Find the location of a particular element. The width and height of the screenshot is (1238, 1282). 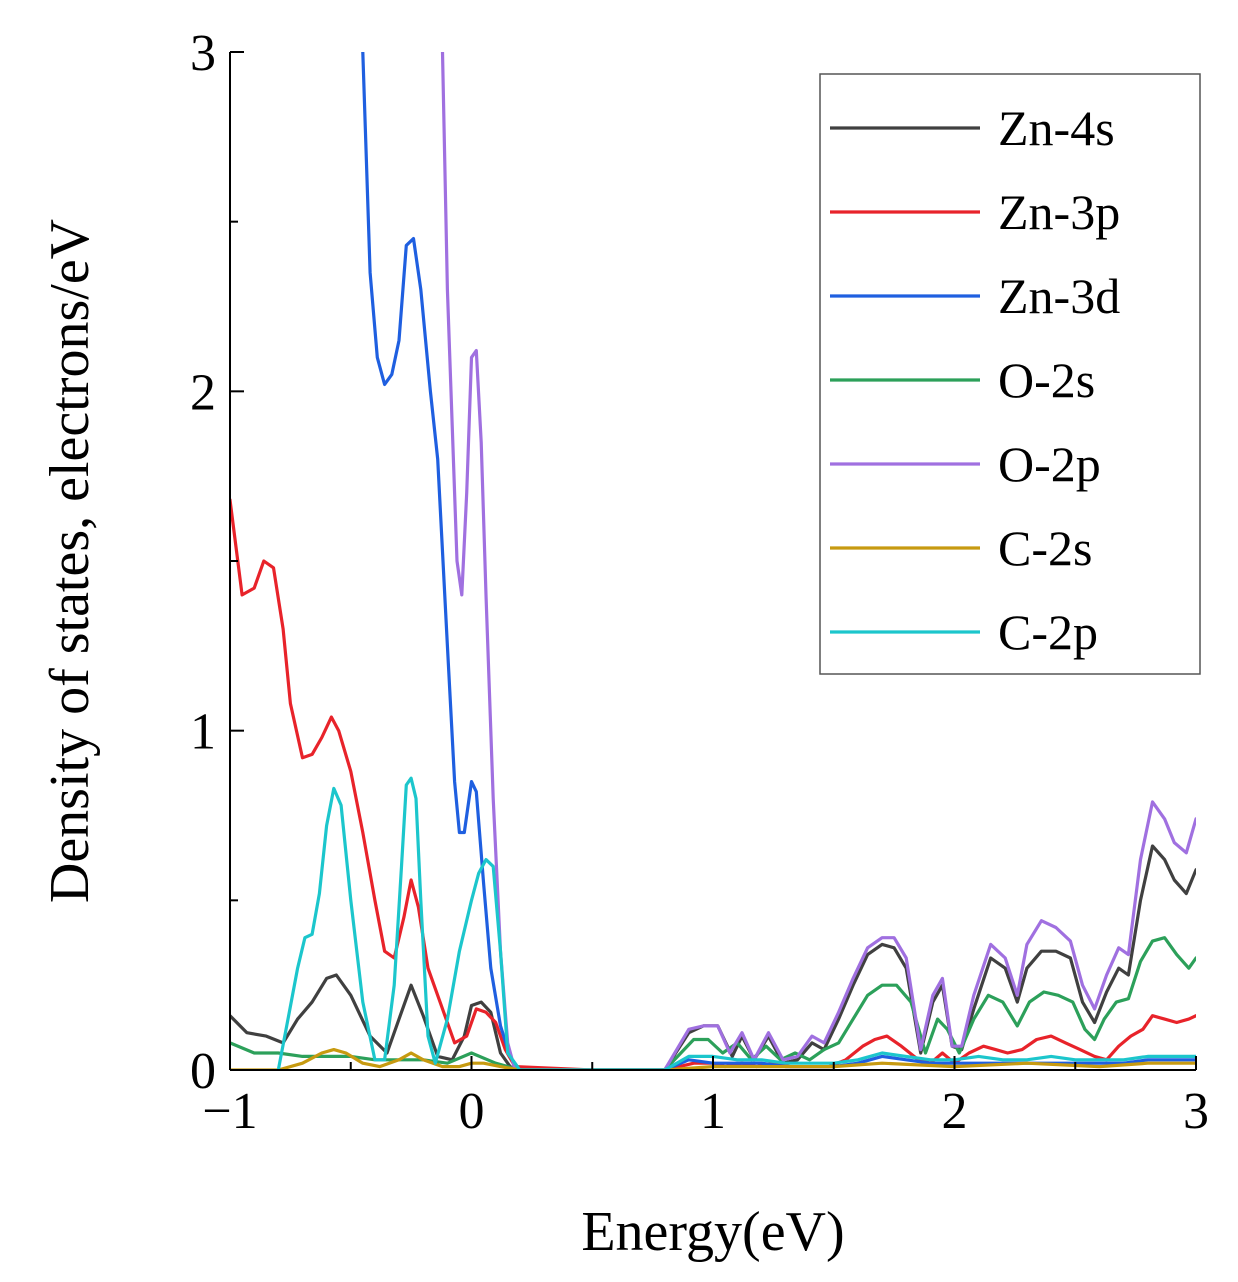

x-axis-title: Energy(eV) is located at coordinates (712, 1232).